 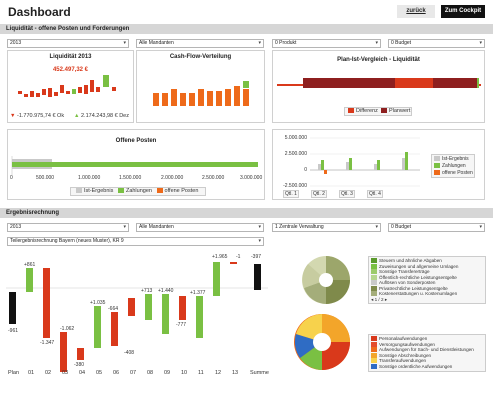 What do you see at coordinates (200, 57) in the screenshot?
I see `cashflow-title: Cash-Flow-Verteilung` at bounding box center [200, 57].